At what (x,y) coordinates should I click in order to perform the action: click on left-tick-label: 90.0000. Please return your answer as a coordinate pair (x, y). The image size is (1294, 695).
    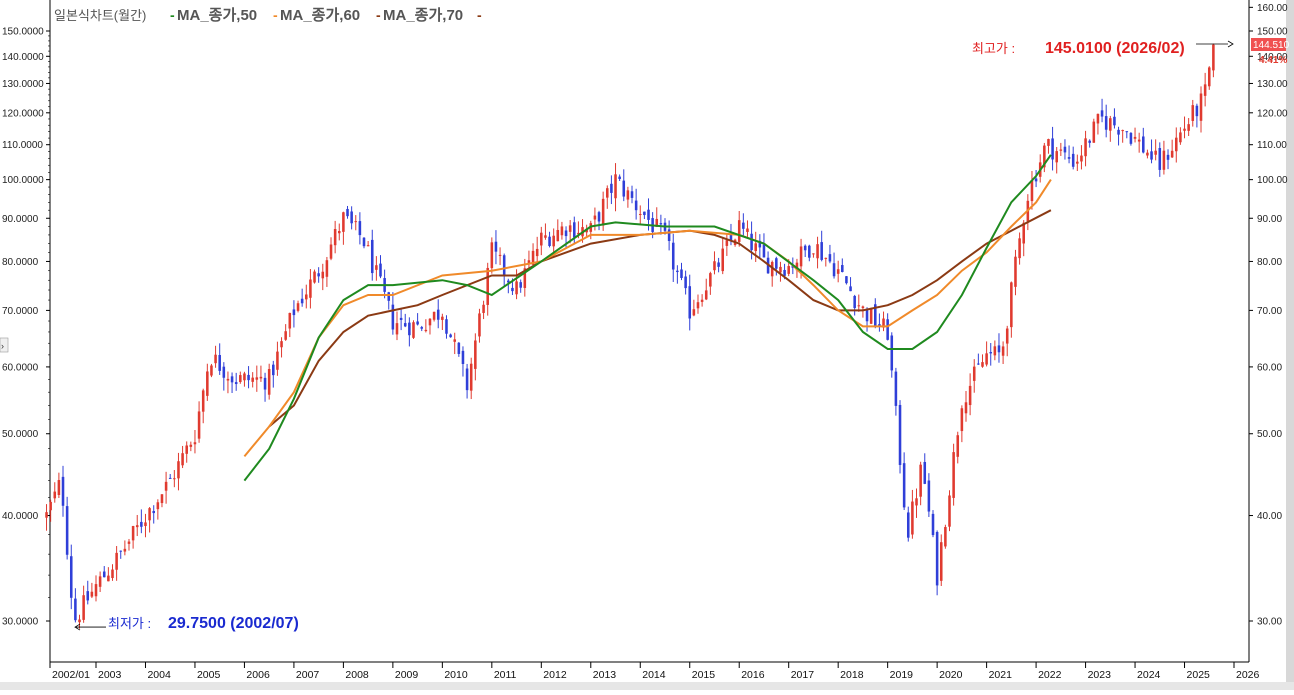
    Looking at the image, I should click on (20, 219).